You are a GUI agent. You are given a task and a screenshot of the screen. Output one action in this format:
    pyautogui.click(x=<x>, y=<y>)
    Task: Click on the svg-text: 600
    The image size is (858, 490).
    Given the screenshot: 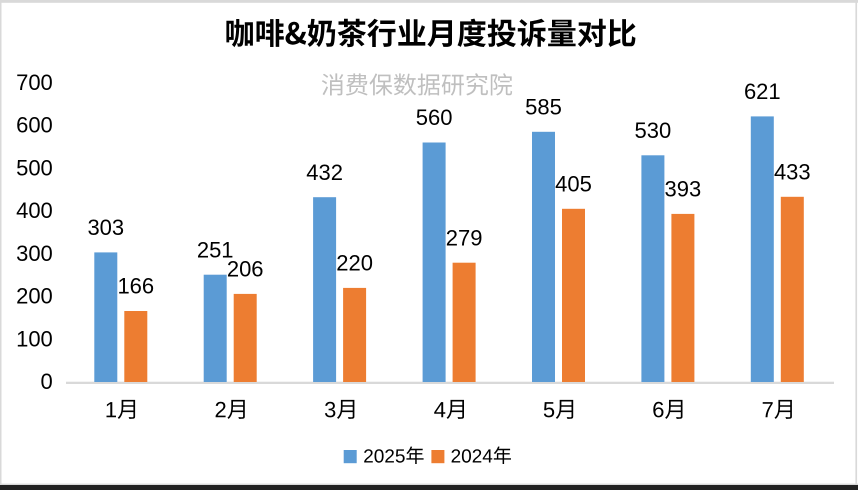 What is the action you would take?
    pyautogui.click(x=34, y=125)
    